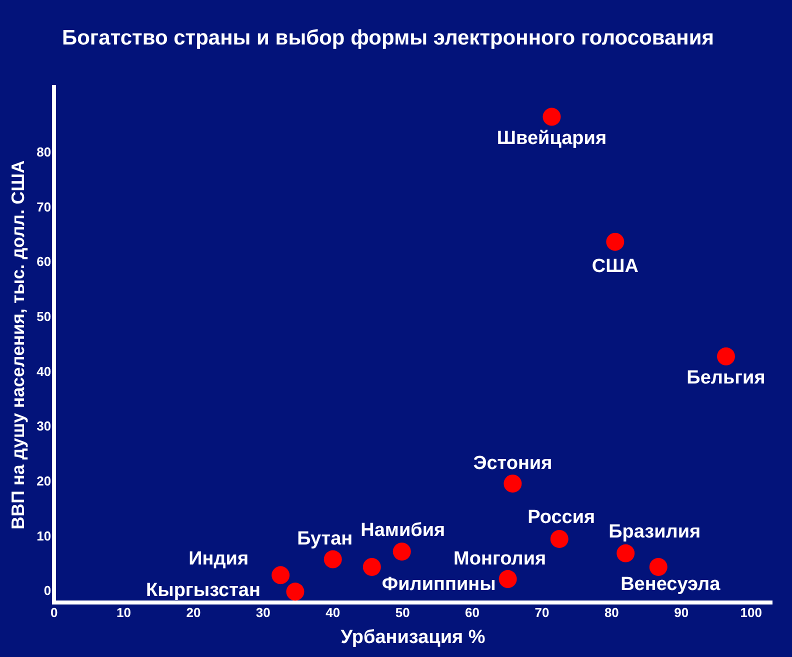  I want to click on y-tick-label: 70, so click(44, 206).